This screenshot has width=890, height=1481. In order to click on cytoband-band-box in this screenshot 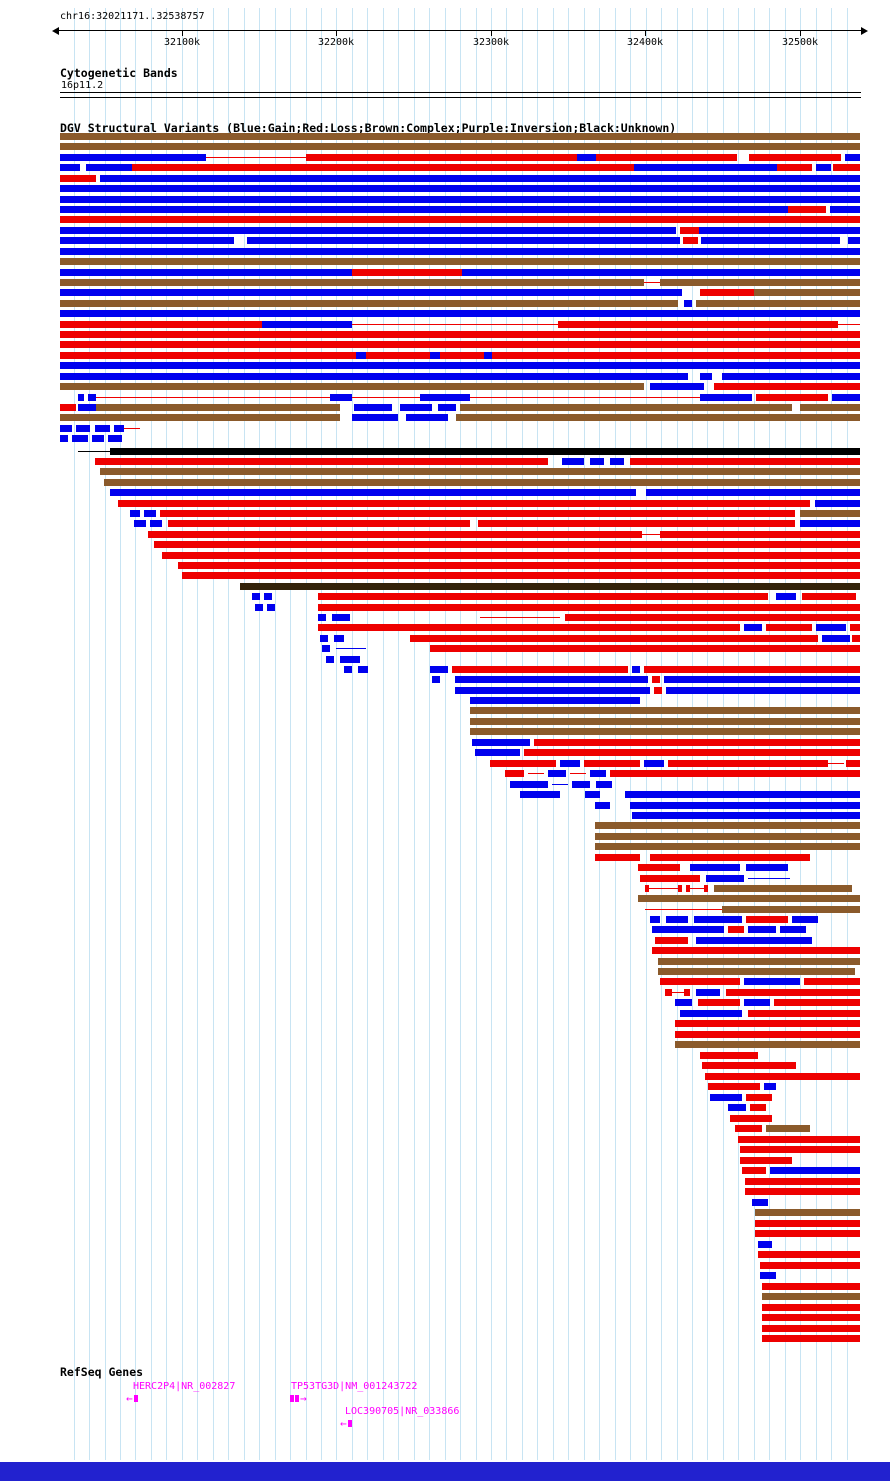, I will do `click(460, 95)`.